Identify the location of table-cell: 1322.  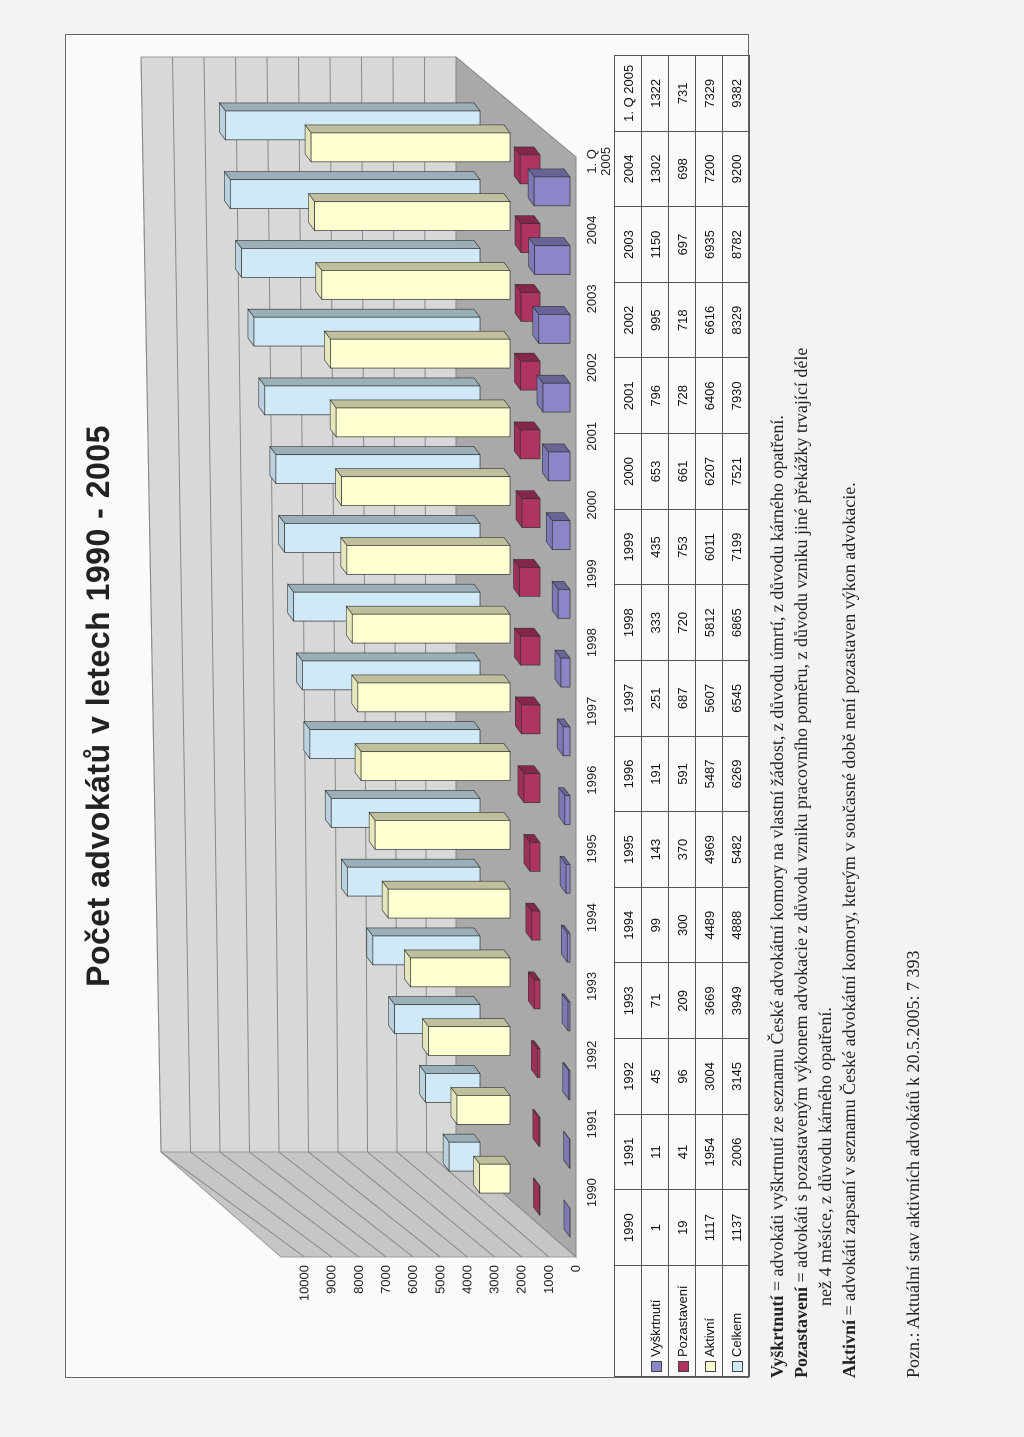
(655, 93).